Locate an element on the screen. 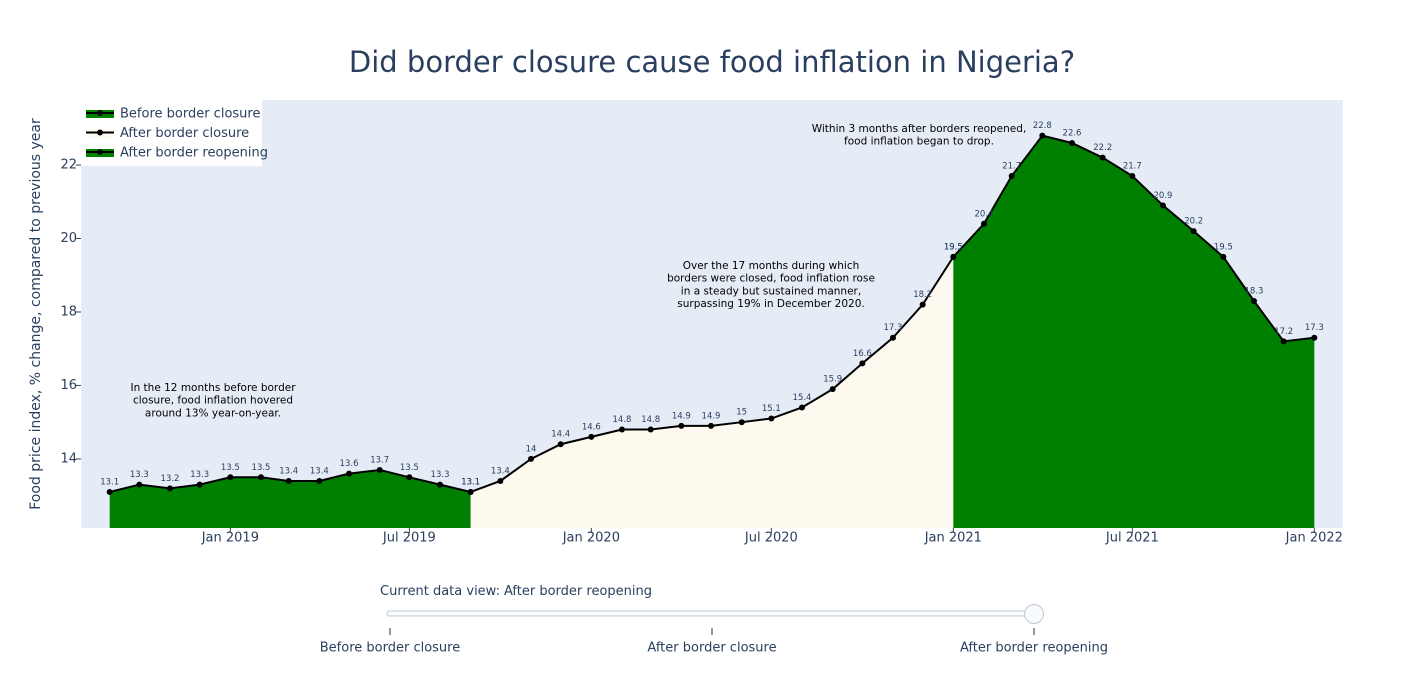 This screenshot has width=1424, height=673. data-label: 20.2 is located at coordinates (1193, 222).